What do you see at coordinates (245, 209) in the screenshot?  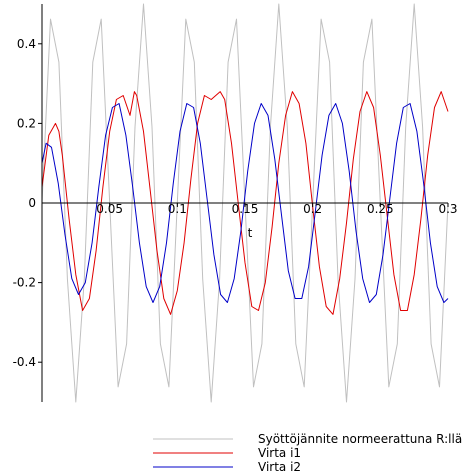 I see `x-tick-label: 0.15` at bounding box center [245, 209].